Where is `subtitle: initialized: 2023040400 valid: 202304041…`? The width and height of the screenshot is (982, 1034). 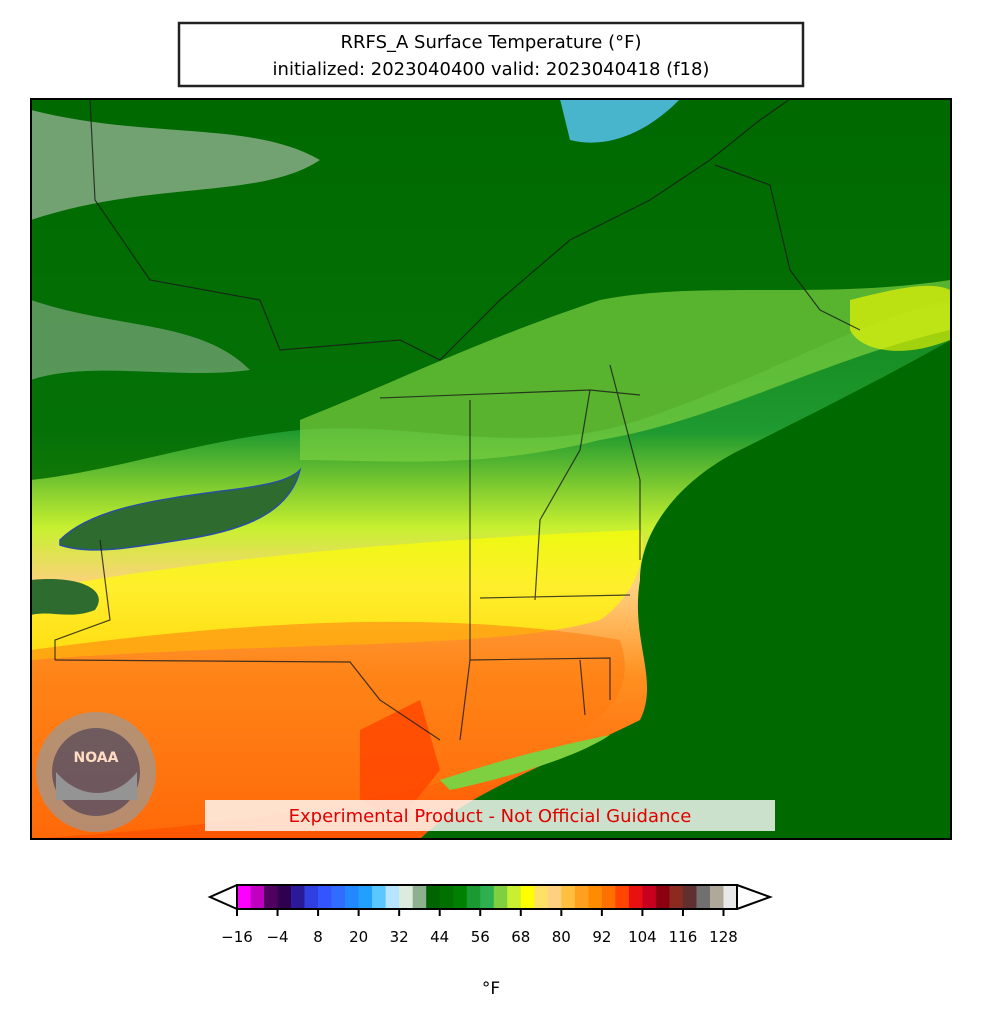 subtitle: initialized: 2023040400 valid: 202304041… is located at coordinates (491, 69).